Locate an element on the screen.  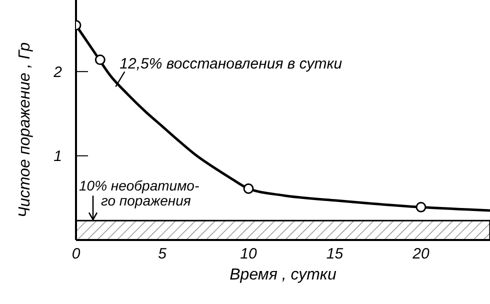
x-tick-label: 0 is located at coordinates (76, 254).